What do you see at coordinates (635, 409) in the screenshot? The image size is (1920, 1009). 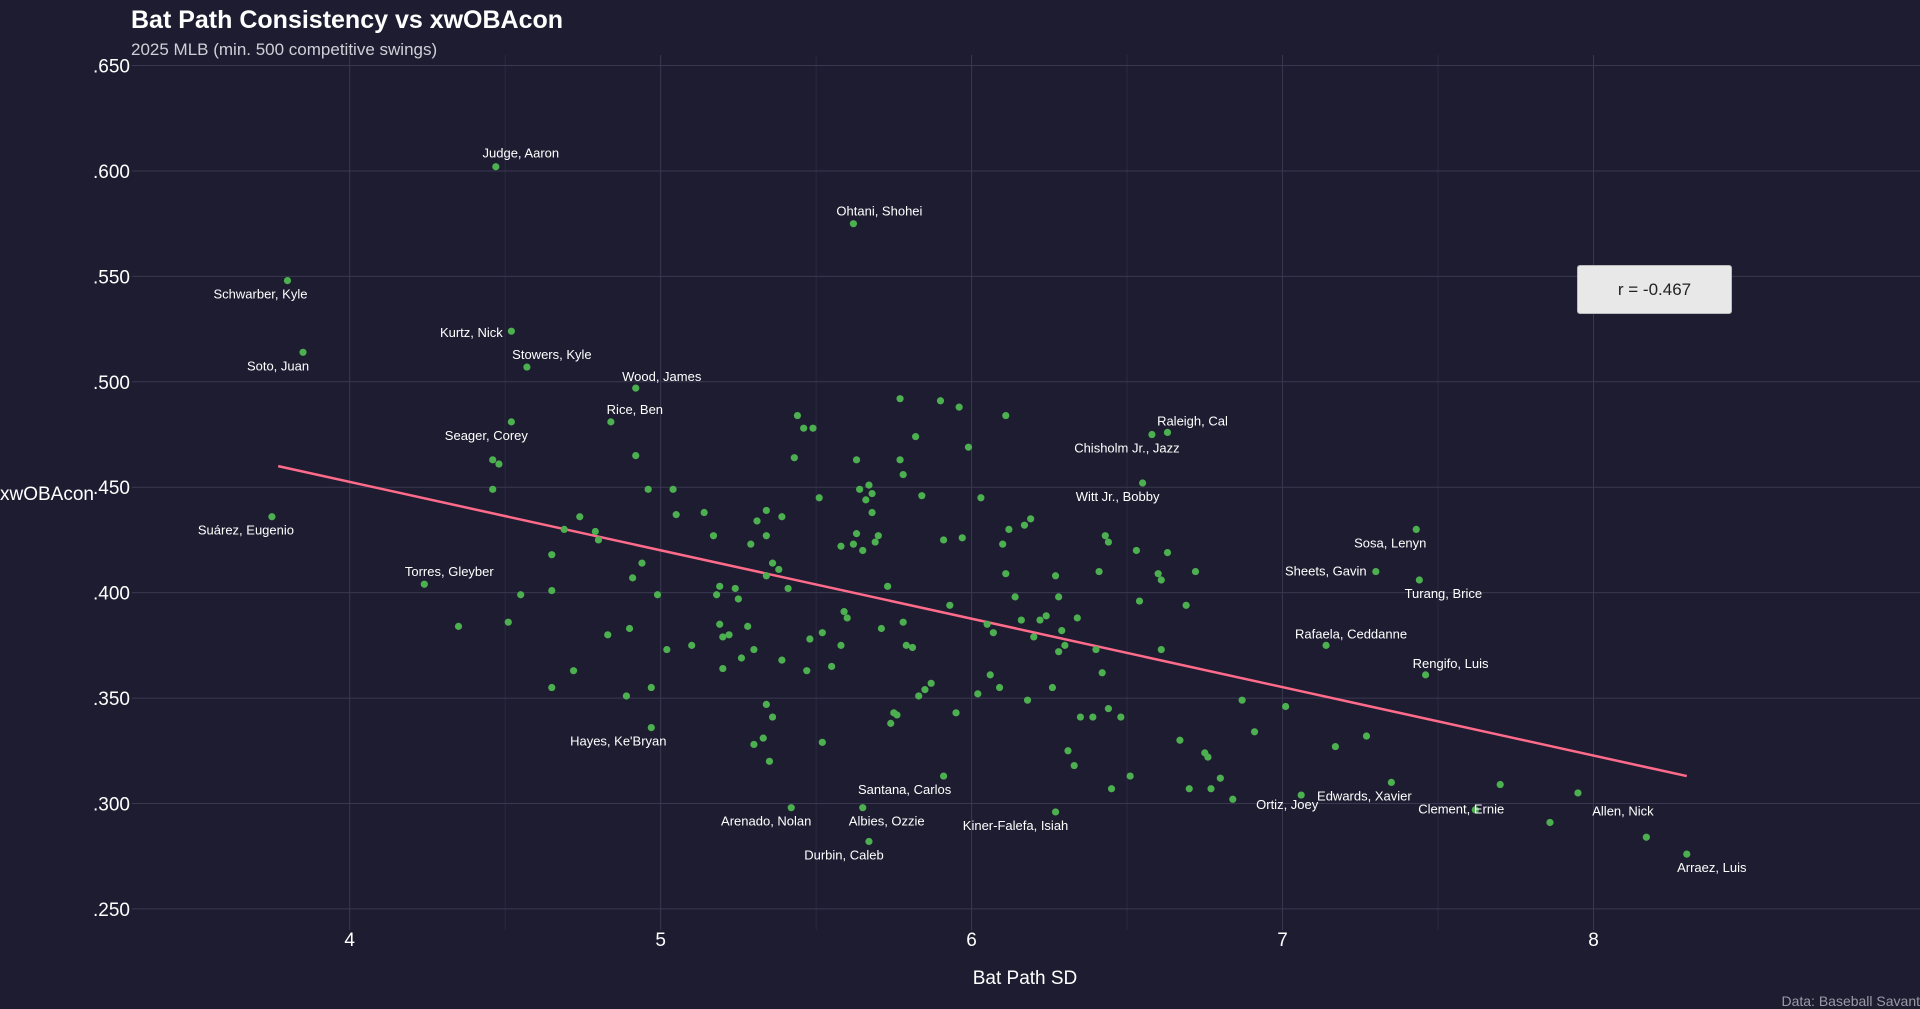 I see `point-label: Rice, Ben` at bounding box center [635, 409].